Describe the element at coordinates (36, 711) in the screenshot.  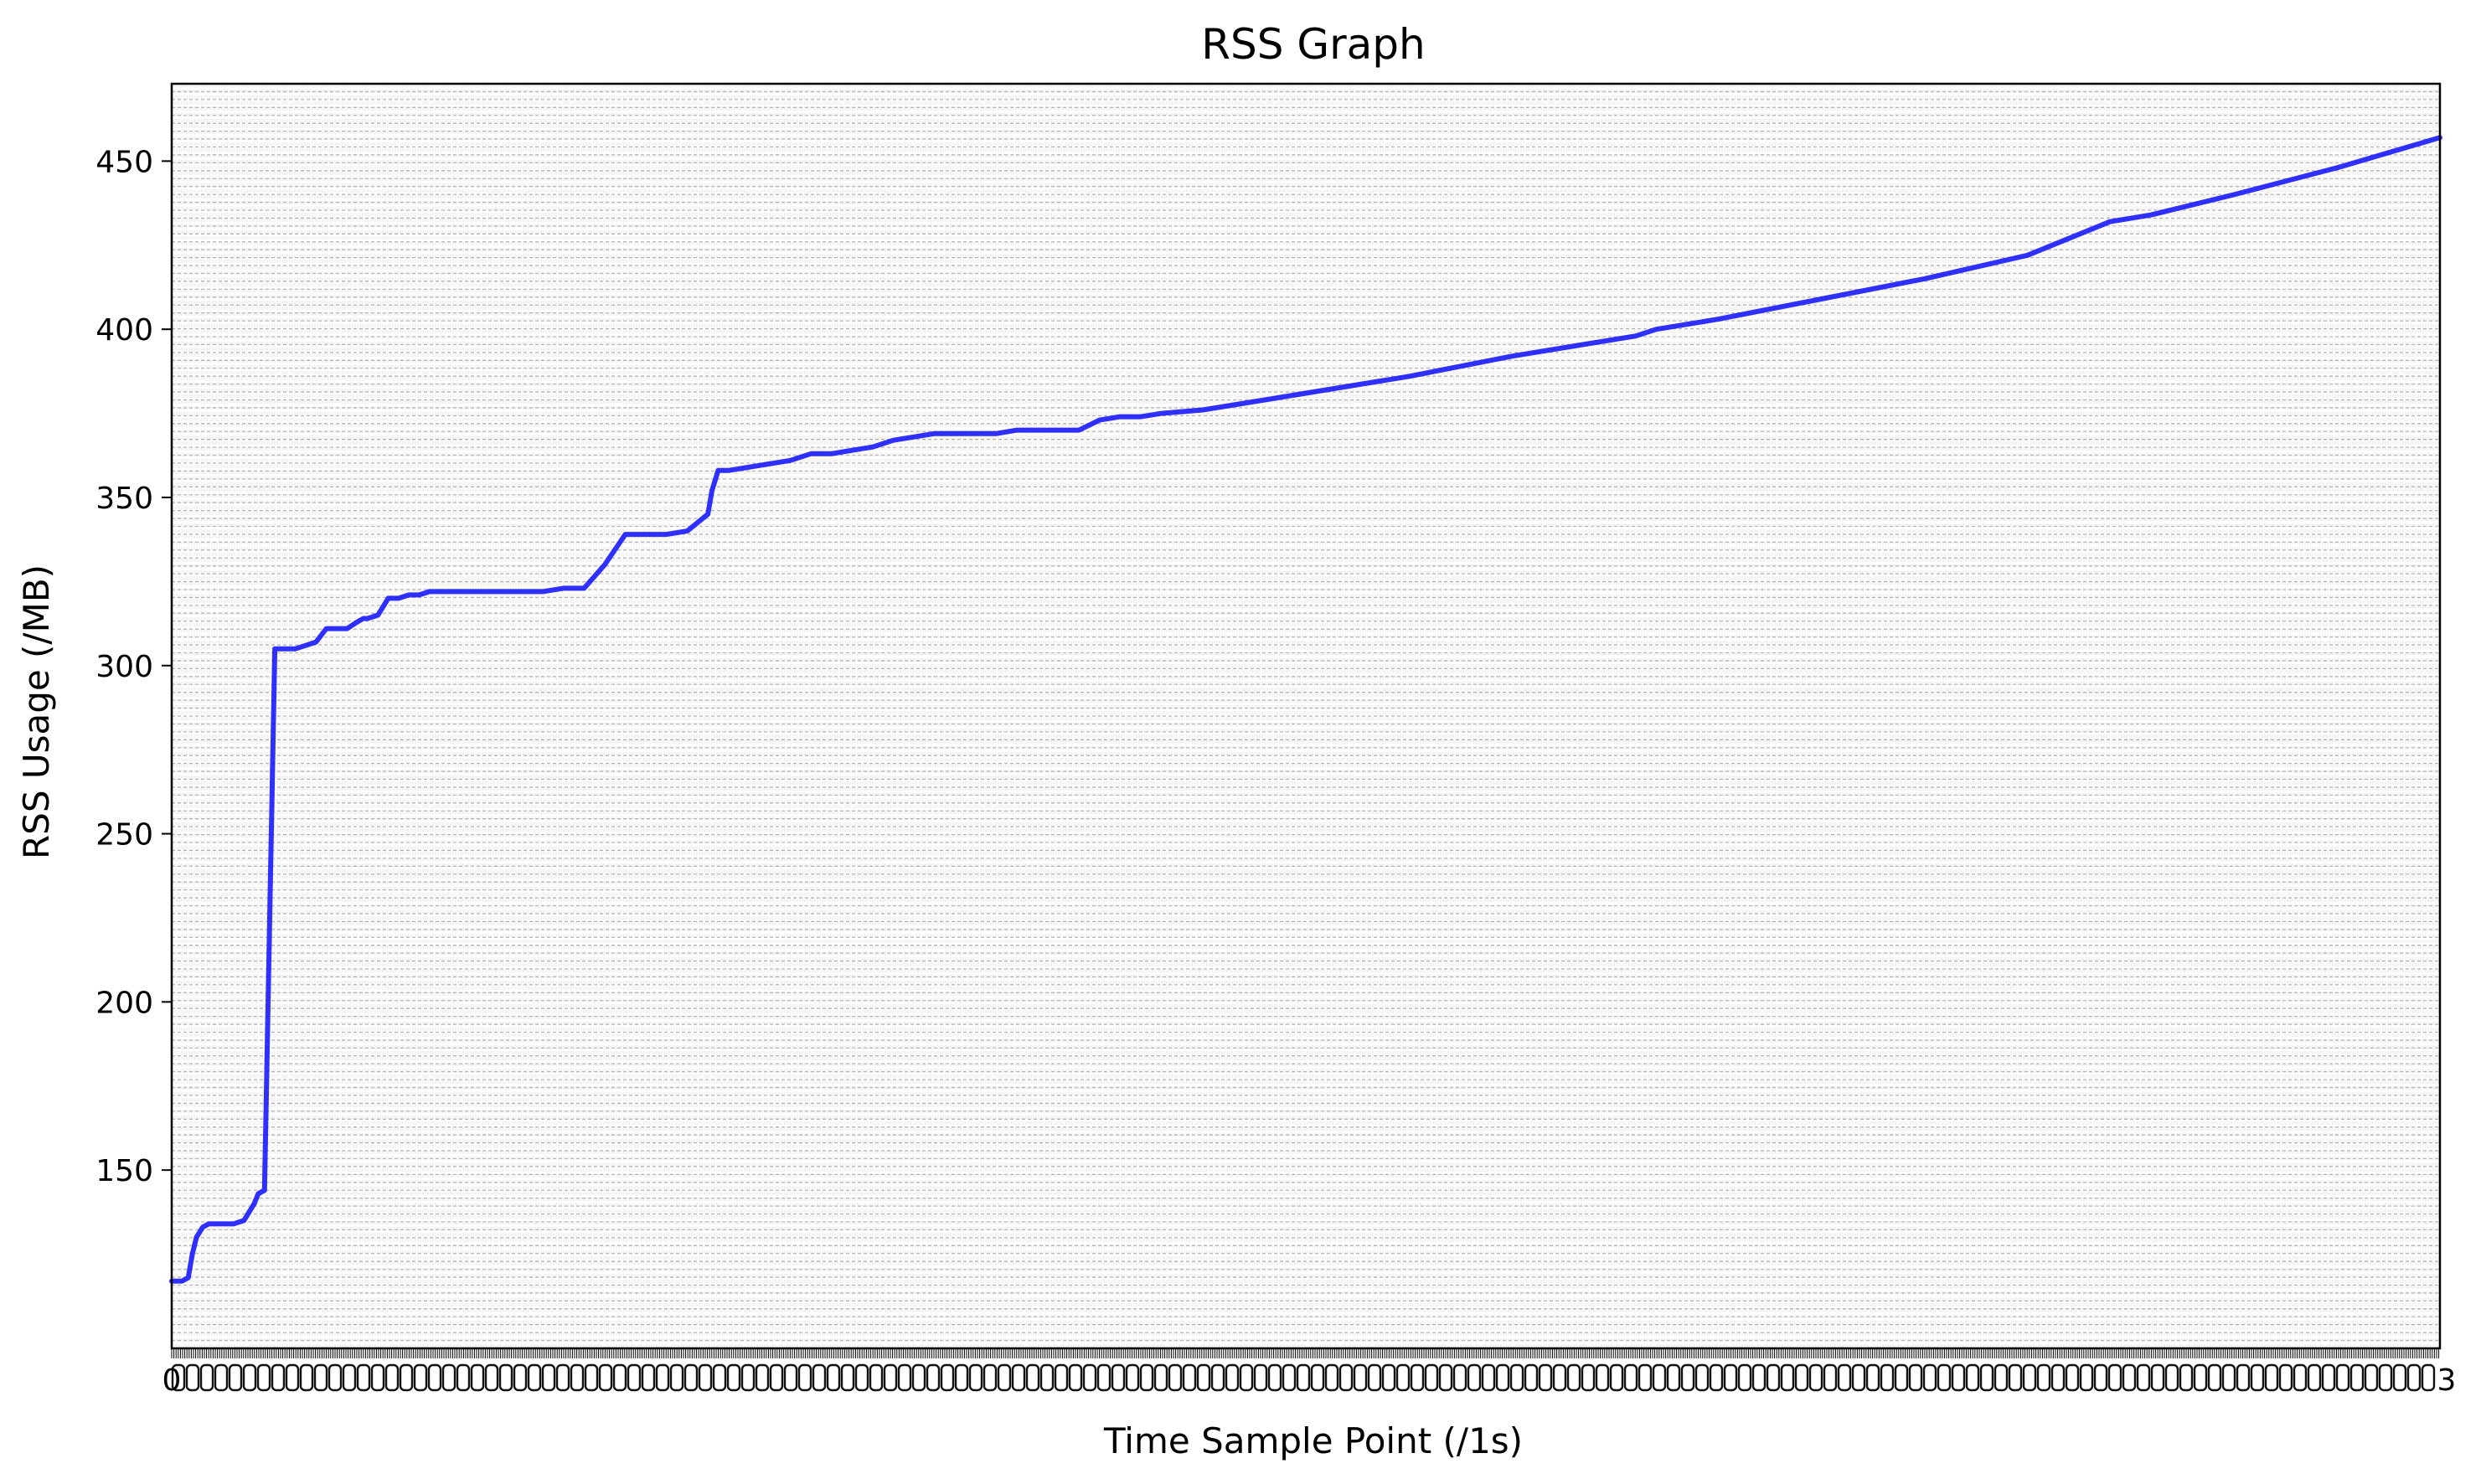
I see `y-axis-label: RSS Usage (/MB)` at that location.